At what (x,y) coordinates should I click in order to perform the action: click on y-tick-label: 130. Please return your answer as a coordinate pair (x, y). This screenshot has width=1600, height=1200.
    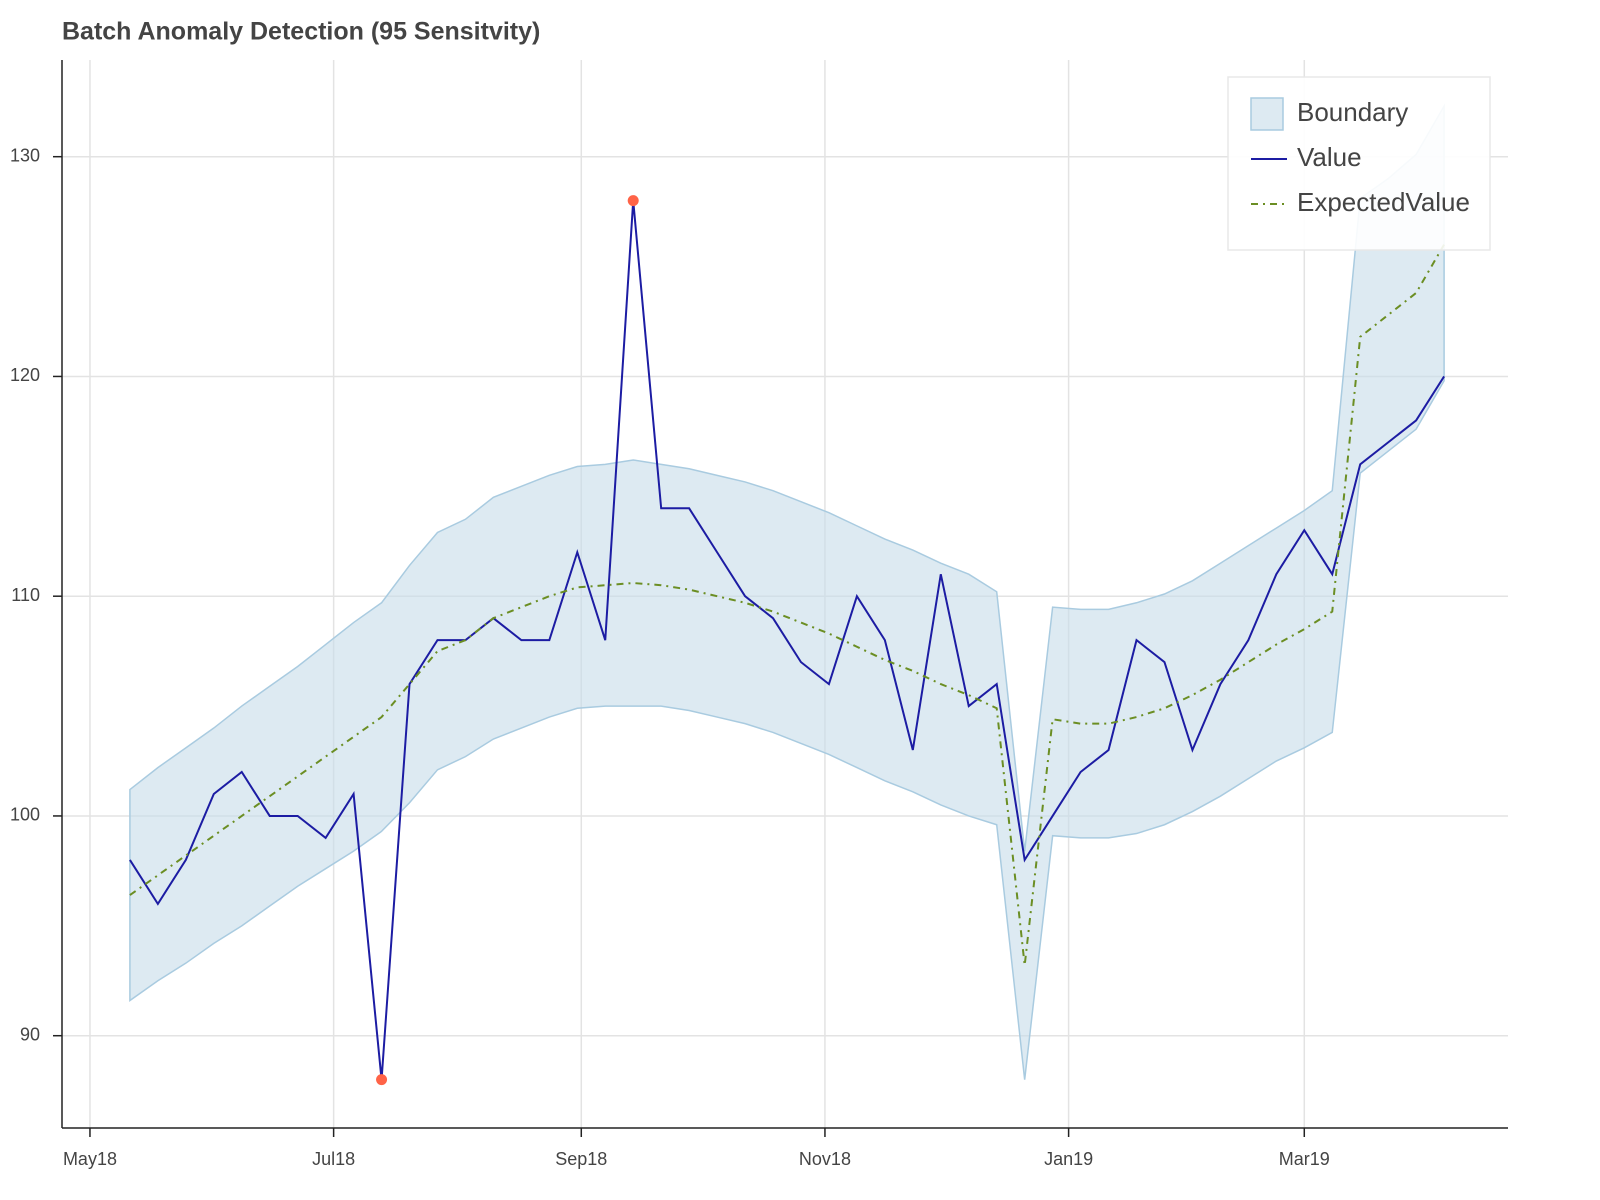
    Looking at the image, I should click on (25, 155).